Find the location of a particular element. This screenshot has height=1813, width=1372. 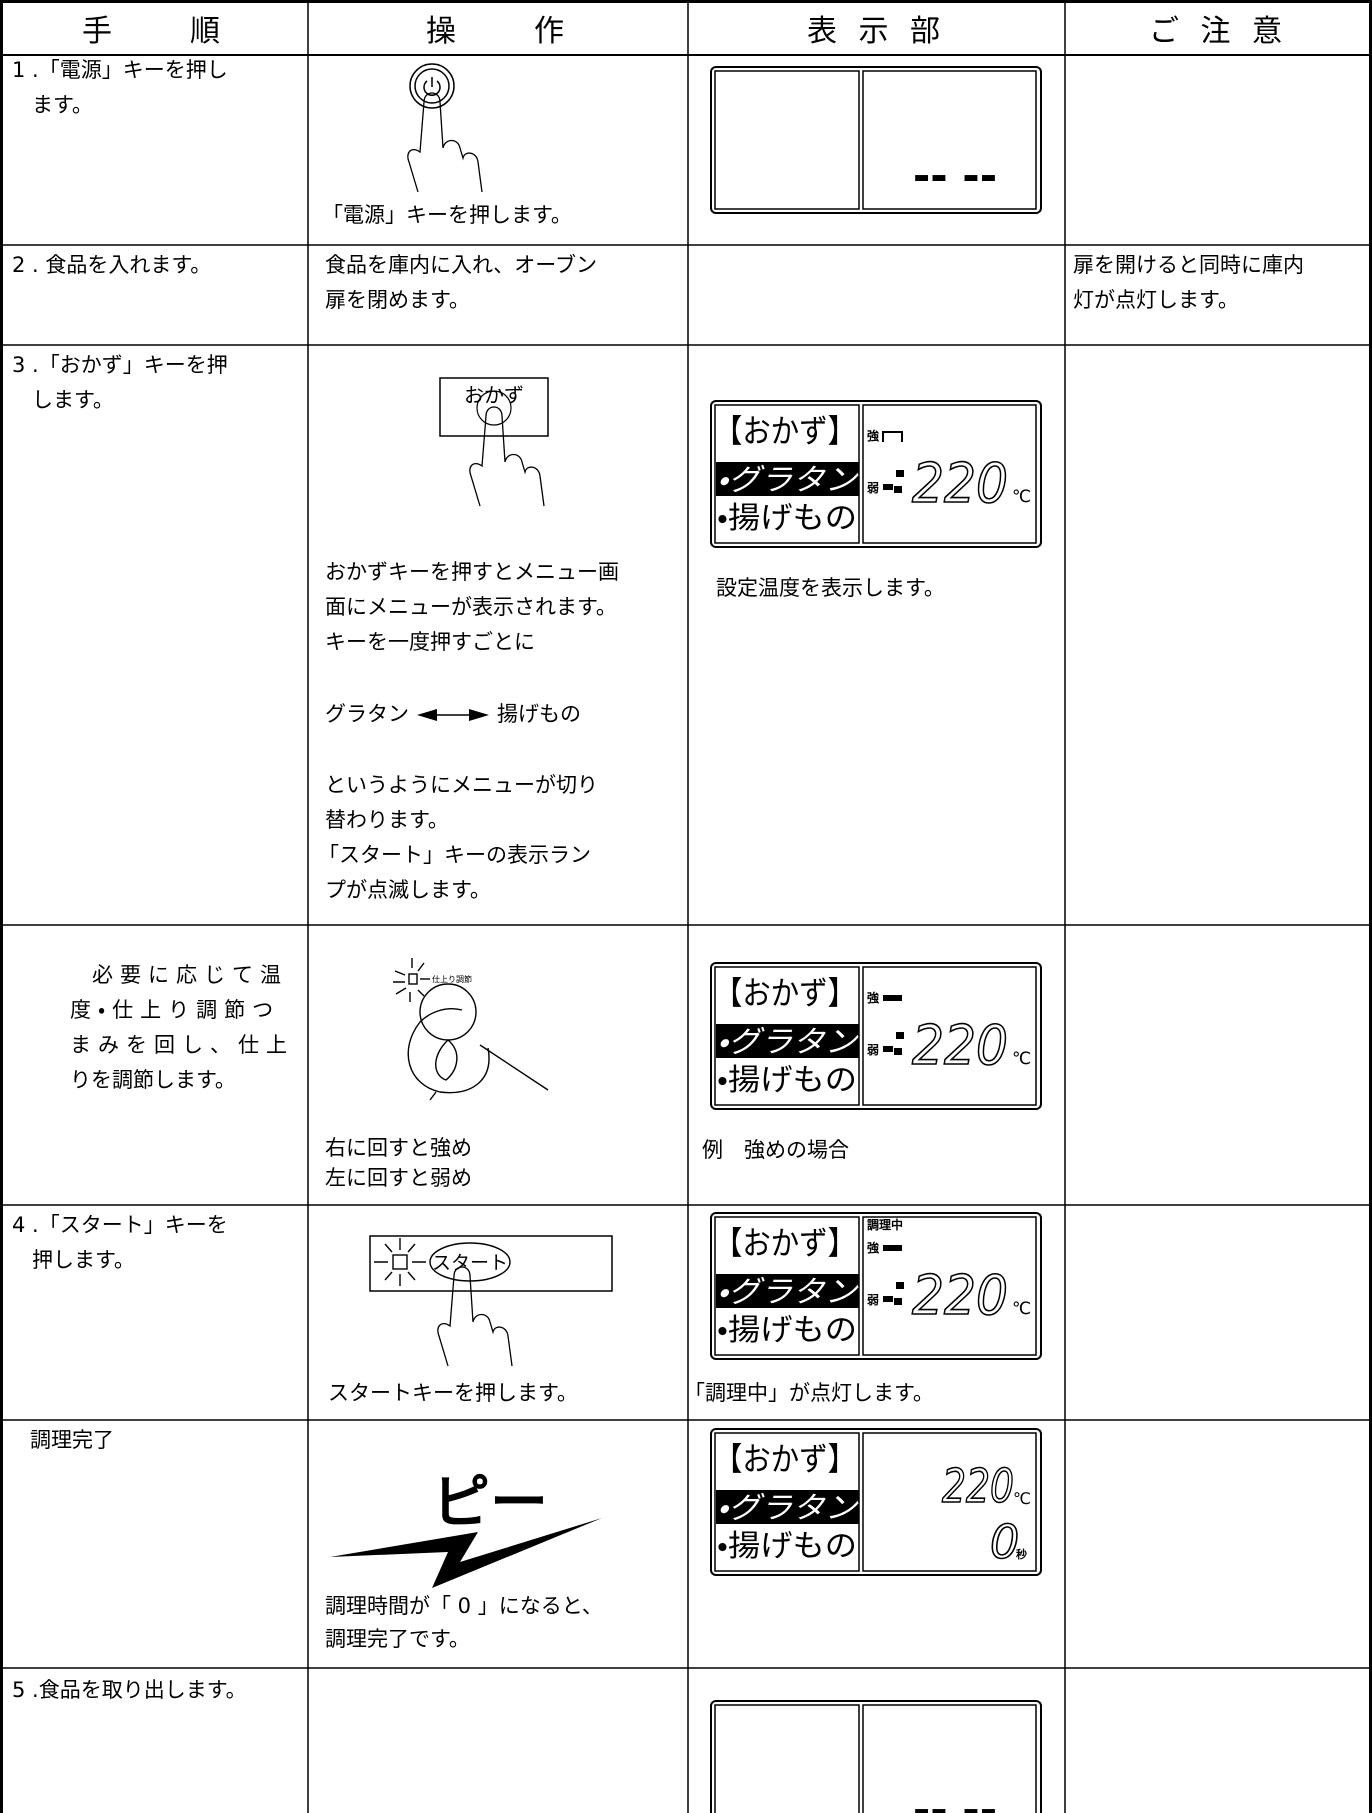

header-cell: 表 示 部 is located at coordinates (876, 31).